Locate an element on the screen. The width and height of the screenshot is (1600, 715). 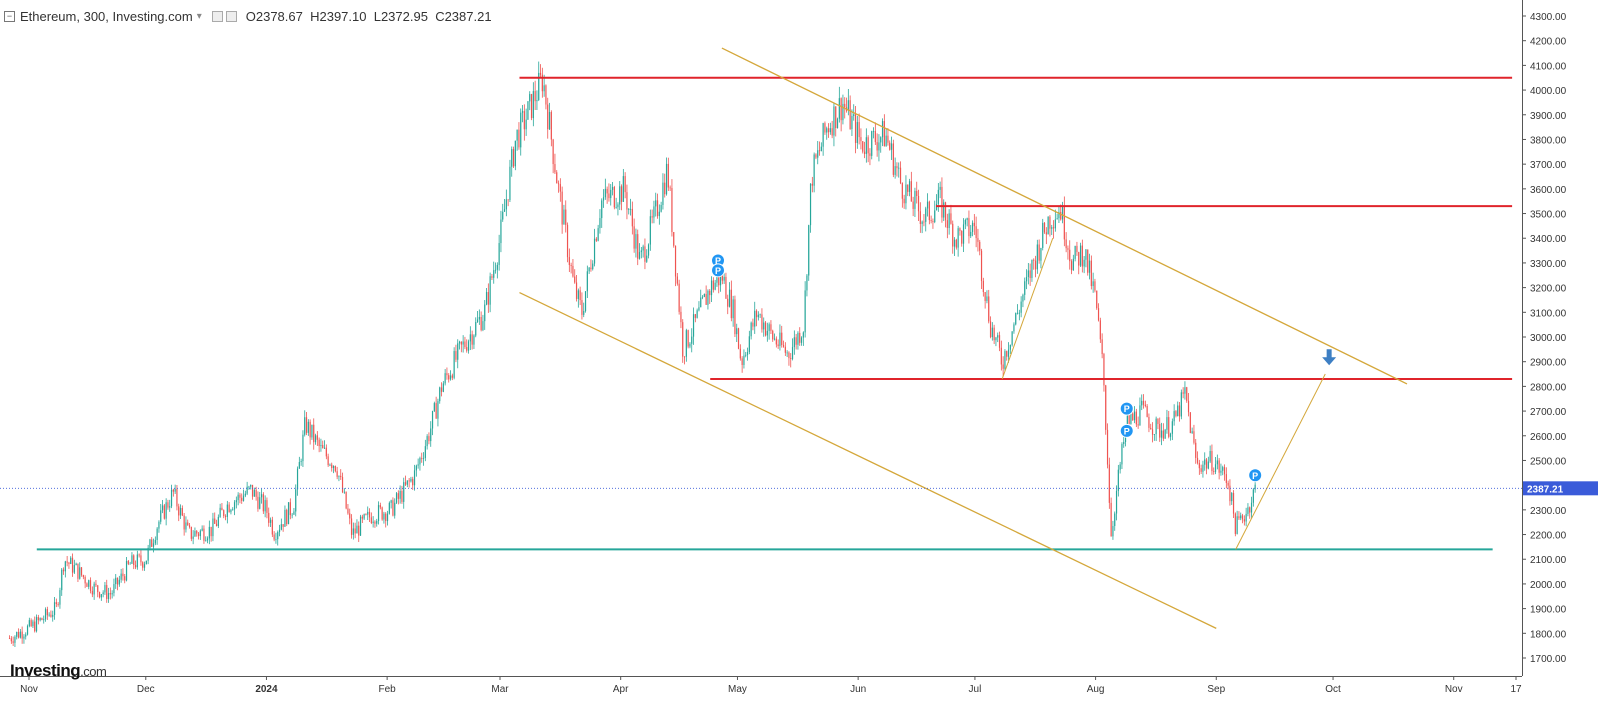
projection-trendline is located at coordinates (1280, 461).